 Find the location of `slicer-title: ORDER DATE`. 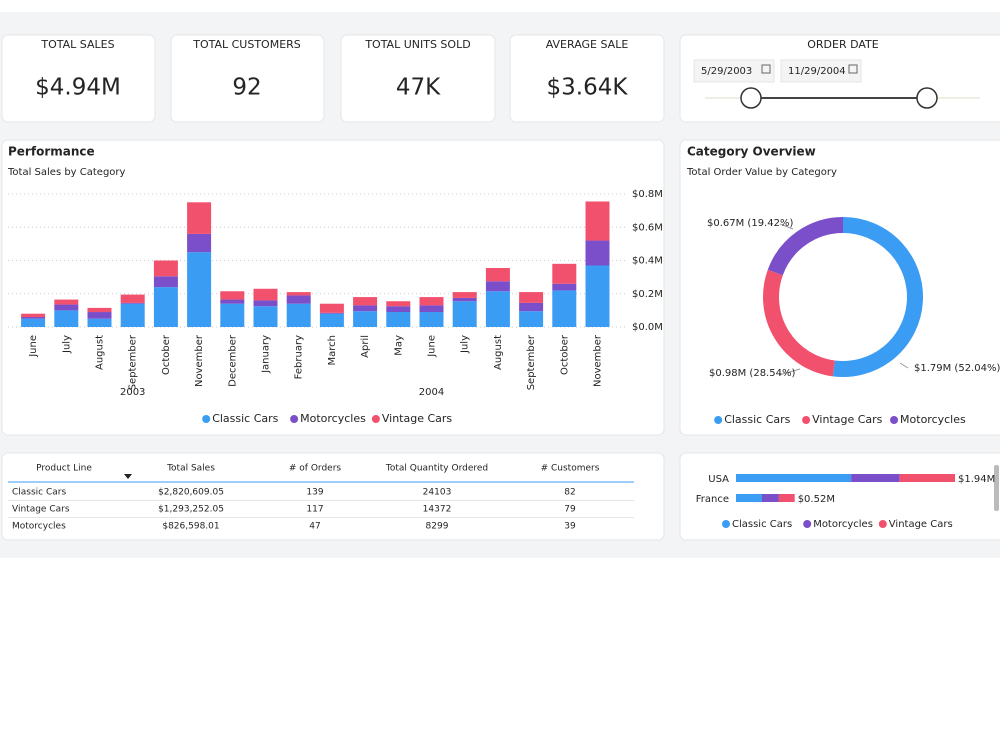

slicer-title: ORDER DATE is located at coordinates (843, 44).